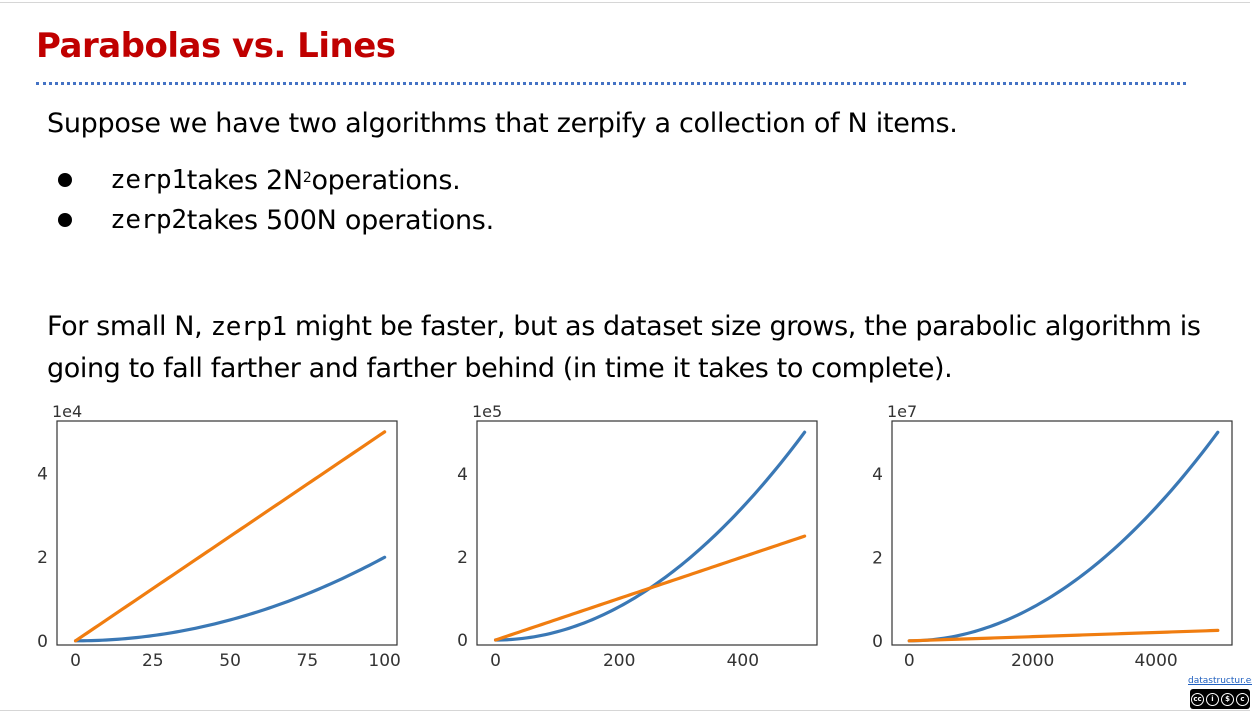 This screenshot has width=1252, height=715. I want to click on x-tick-label: 25, so click(153, 661).